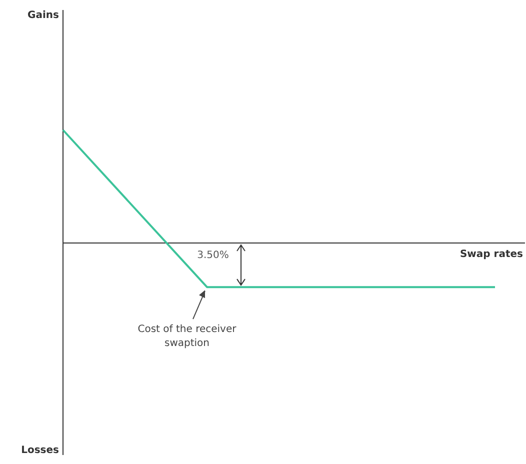  Describe the element at coordinates (188, 337) in the screenshot. I see `text: Cost of the receiver swaption` at that location.